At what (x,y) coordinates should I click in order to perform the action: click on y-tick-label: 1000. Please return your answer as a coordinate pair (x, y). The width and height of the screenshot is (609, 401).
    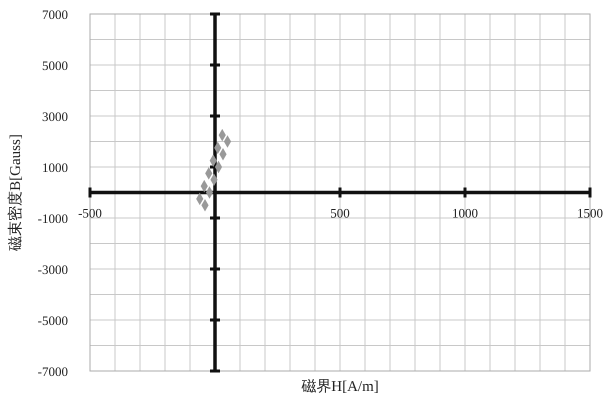
    Looking at the image, I should click on (55, 167).